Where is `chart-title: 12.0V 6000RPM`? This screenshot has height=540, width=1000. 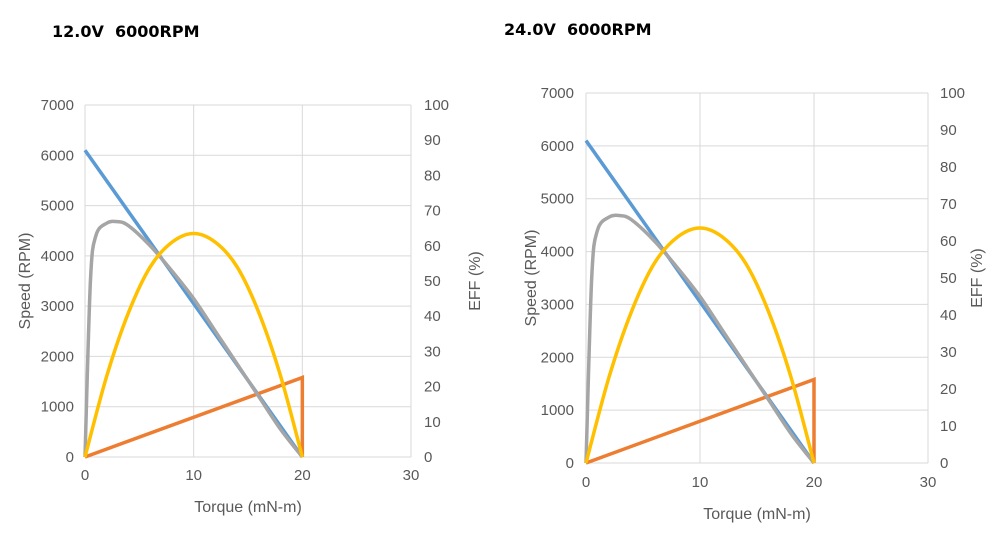 chart-title: 12.0V 6000RPM is located at coordinates (126, 31).